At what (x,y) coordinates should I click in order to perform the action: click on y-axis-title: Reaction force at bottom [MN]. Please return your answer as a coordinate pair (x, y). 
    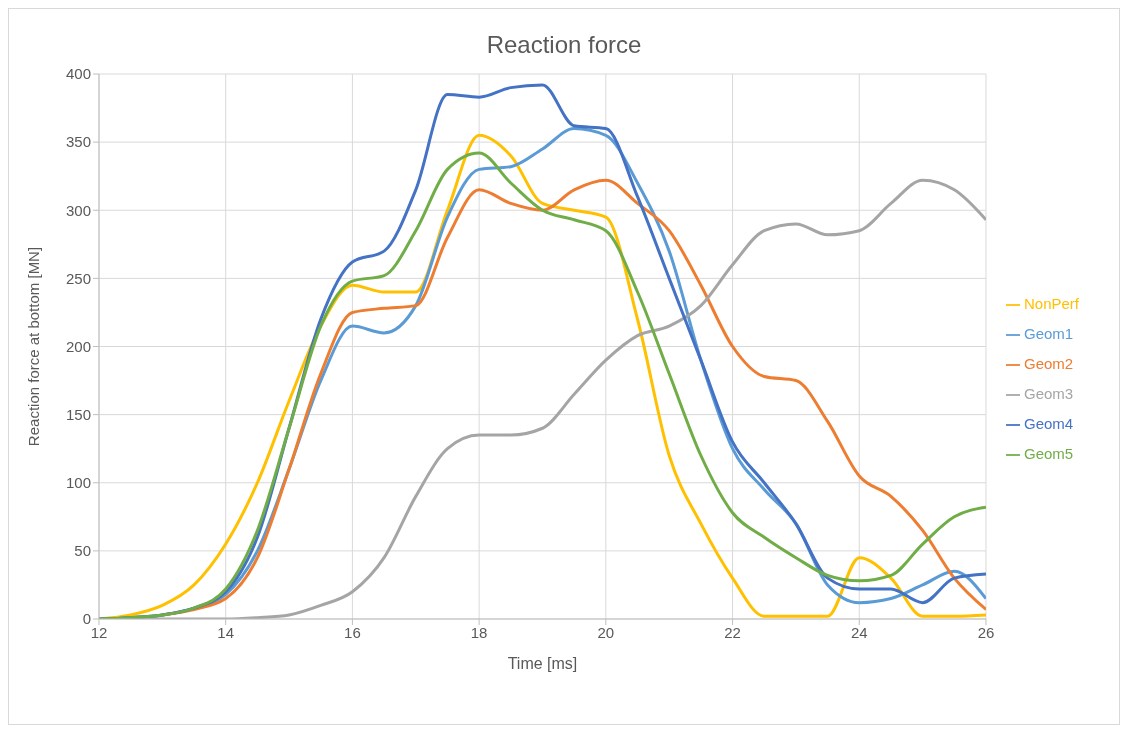
    Looking at the image, I should click on (34, 346).